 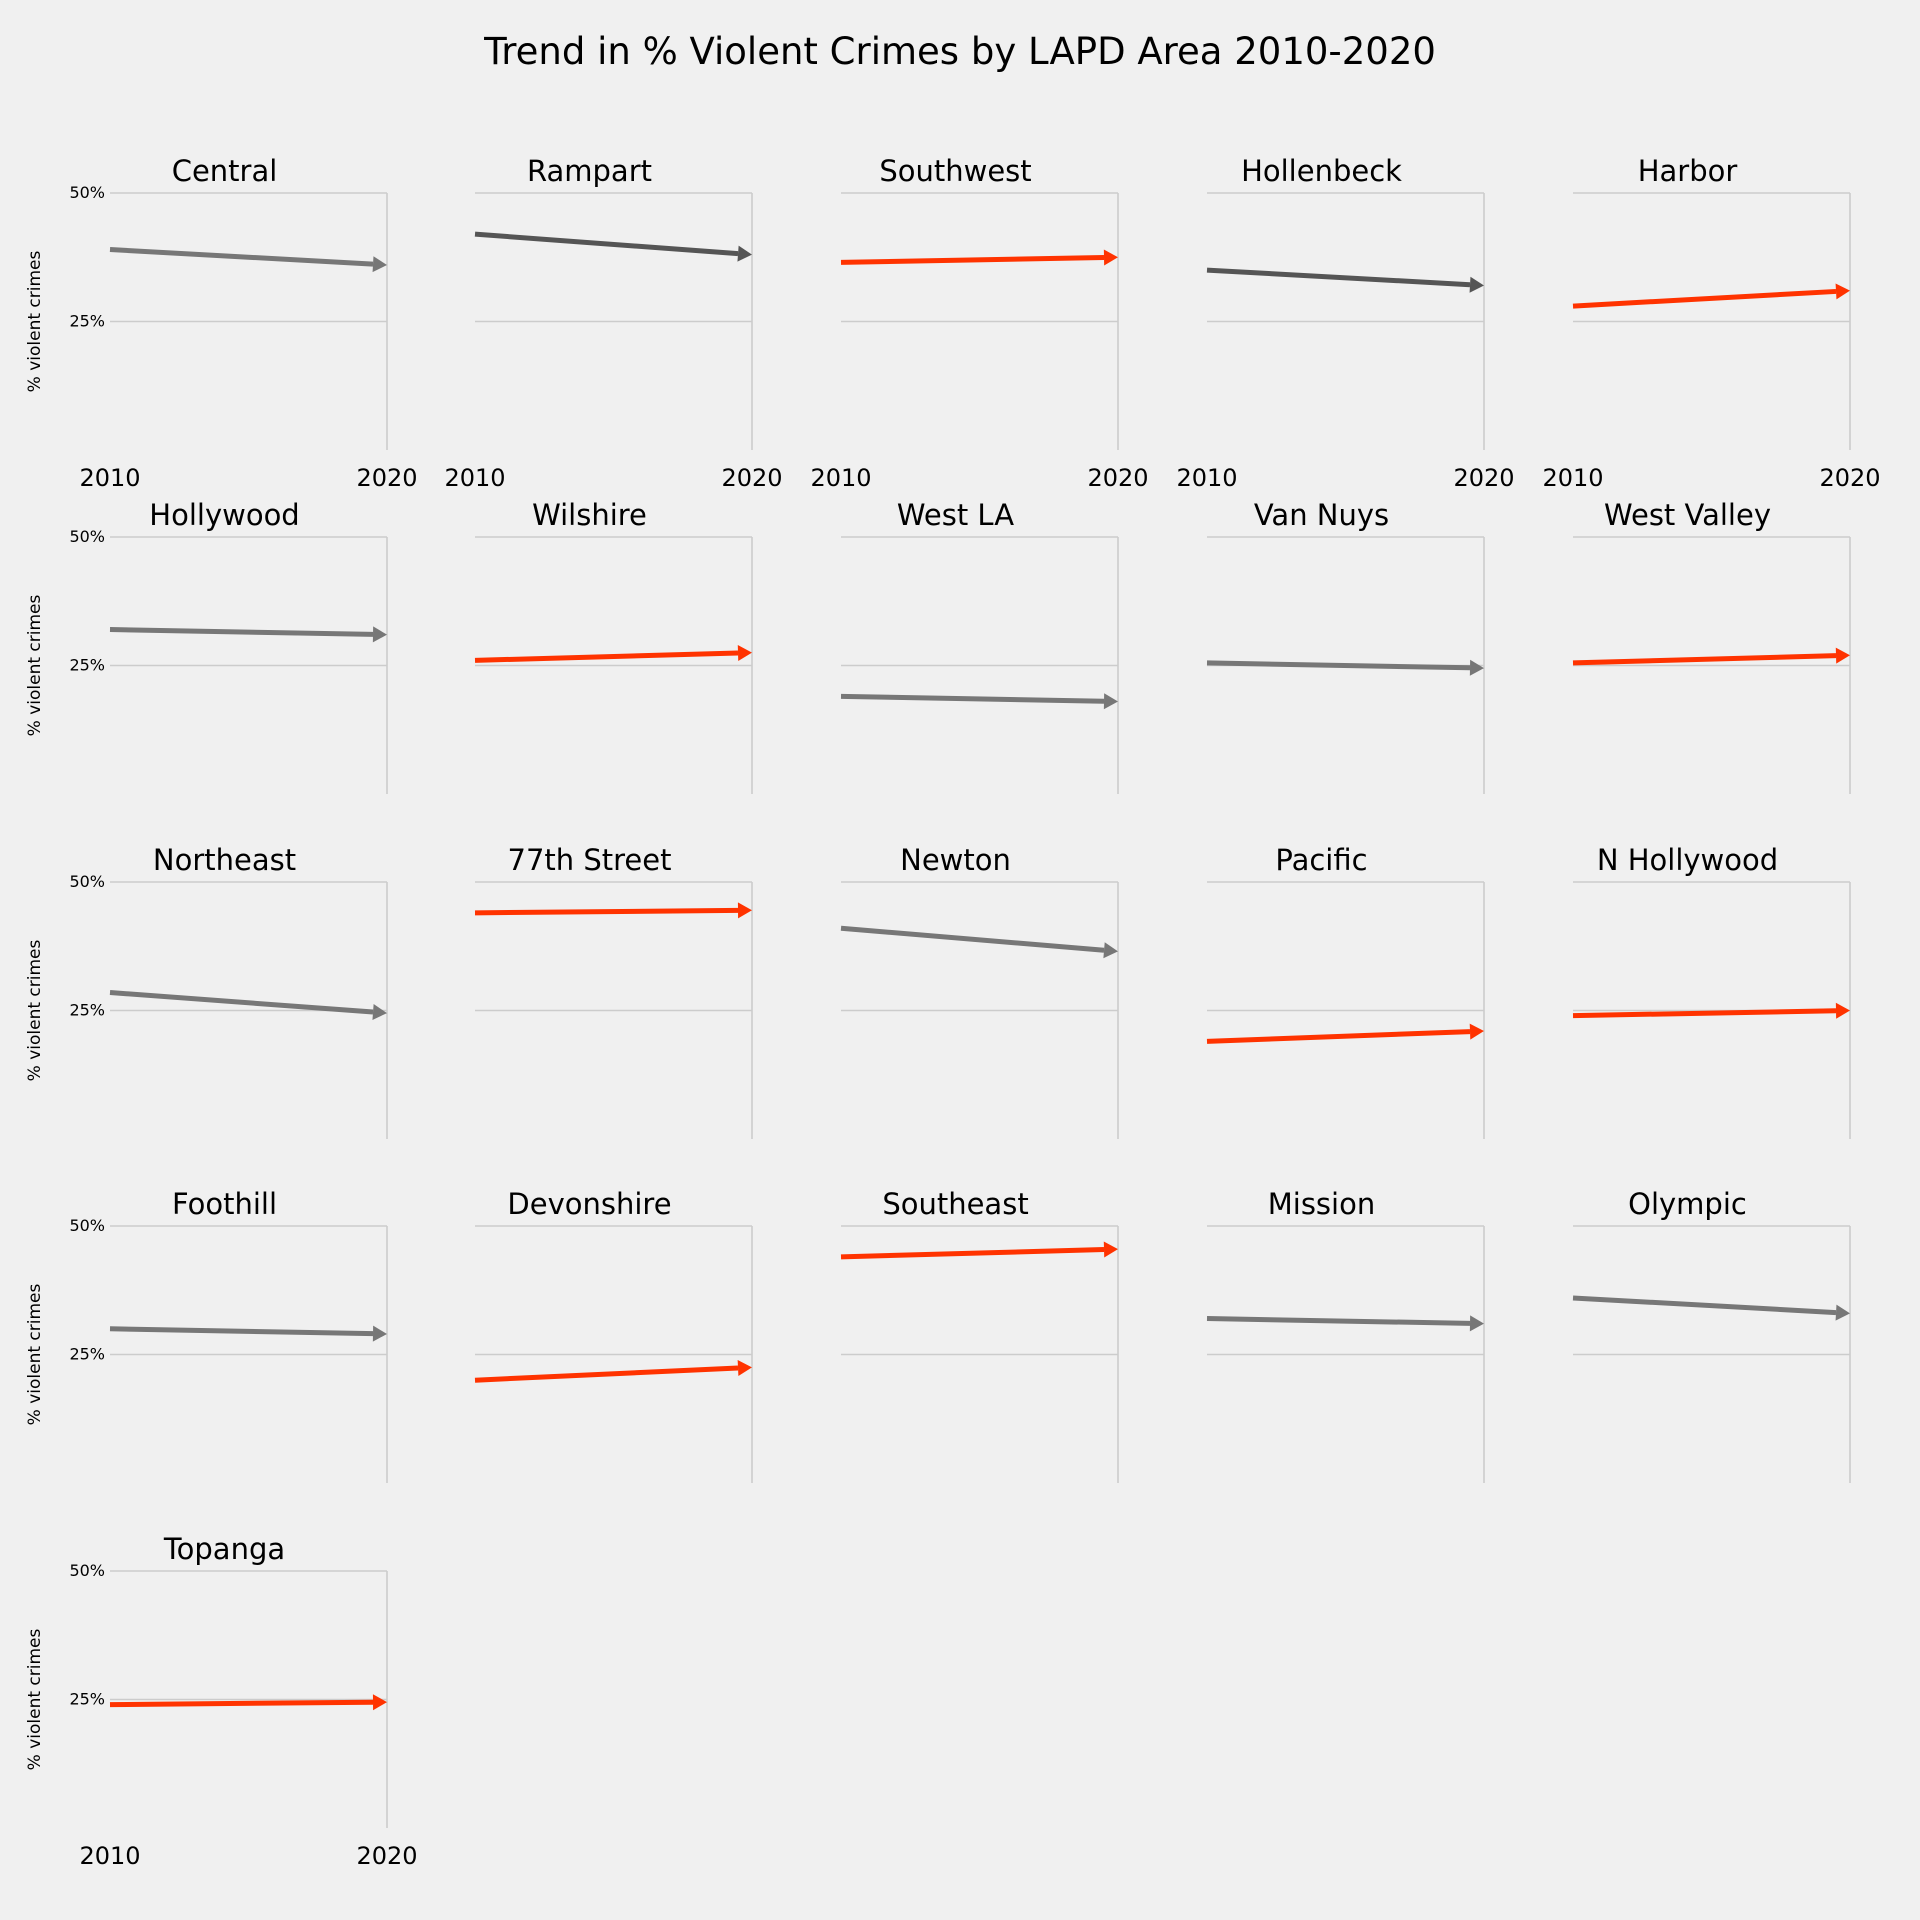 What do you see at coordinates (613, 646) in the screenshot?
I see `panel-wilshire: Wilshire` at bounding box center [613, 646].